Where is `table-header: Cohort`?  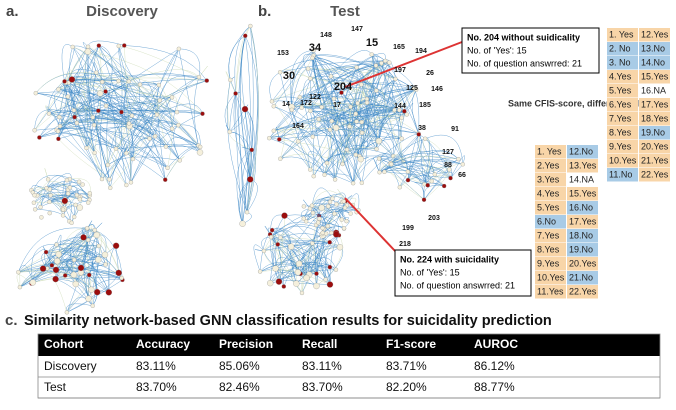 table-header: Cohort is located at coordinates (63, 344).